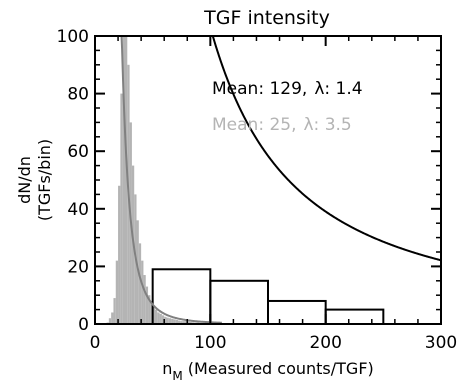 This screenshot has height=387, width=460. What do you see at coordinates (44, 180) in the screenshot?
I see `y-axis-label-line2: (TGFs/bin)` at bounding box center [44, 180].